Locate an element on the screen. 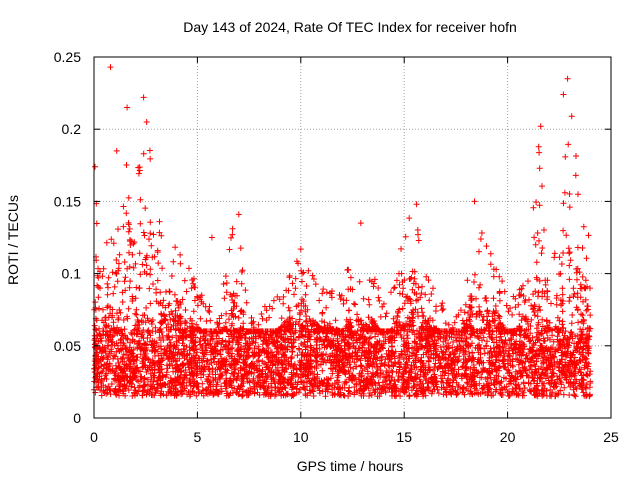 This screenshot has width=640, height=480. x-tick-labels: 0 5 10 15 20 25 is located at coordinates (354, 437).